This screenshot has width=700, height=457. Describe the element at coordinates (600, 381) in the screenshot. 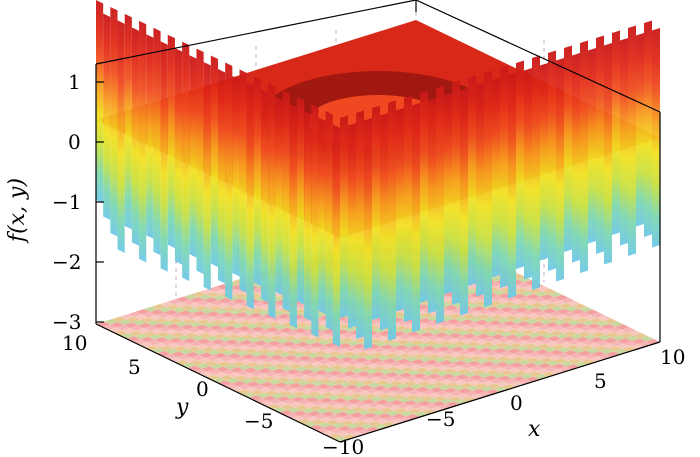

I see `x-tick-label: 5` at that location.